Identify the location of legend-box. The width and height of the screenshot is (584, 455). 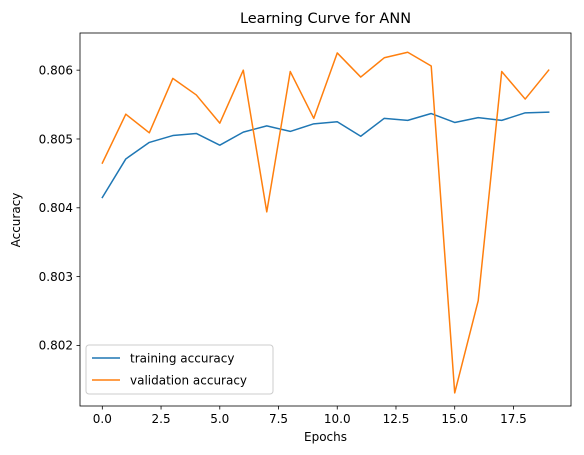
(179, 369).